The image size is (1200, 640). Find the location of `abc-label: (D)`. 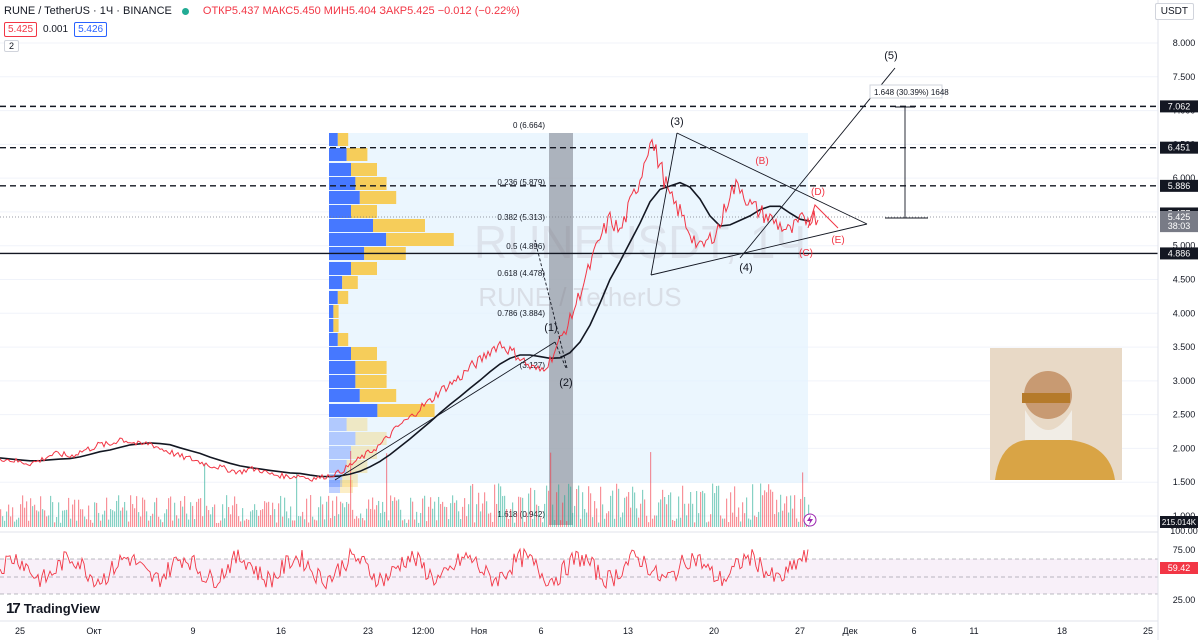

abc-label: (D) is located at coordinates (818, 192).